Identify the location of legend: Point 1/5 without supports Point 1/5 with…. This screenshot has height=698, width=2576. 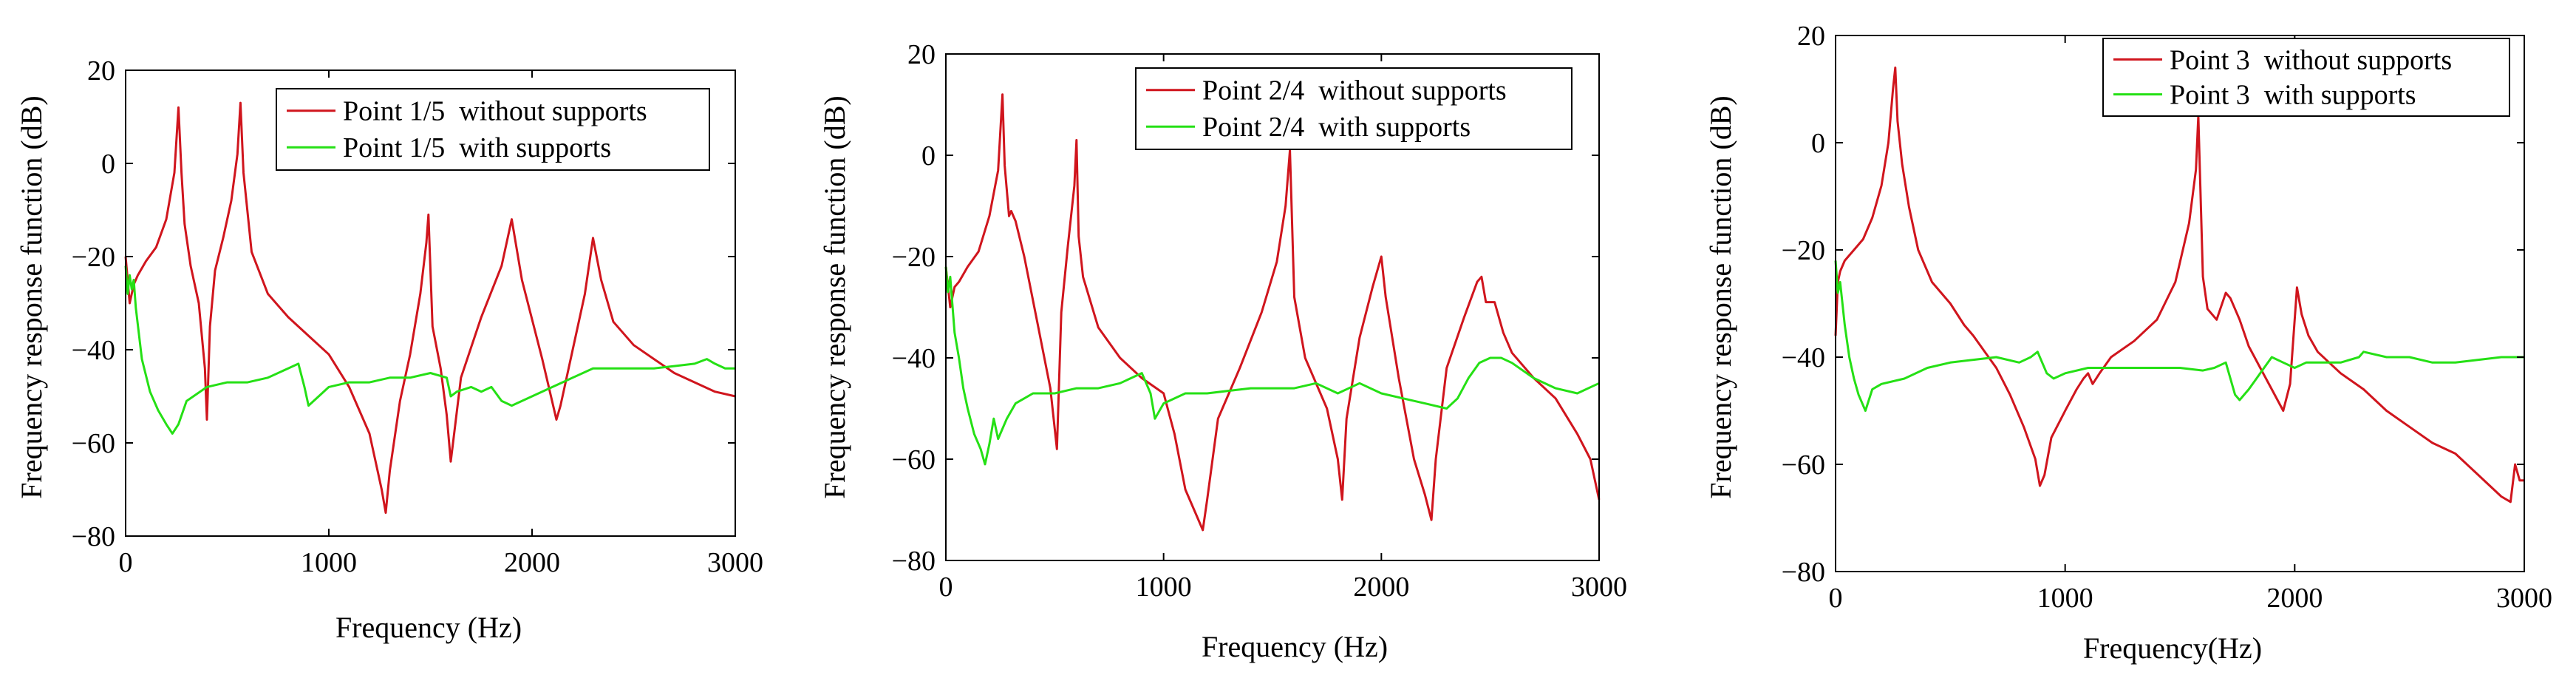
(493, 129).